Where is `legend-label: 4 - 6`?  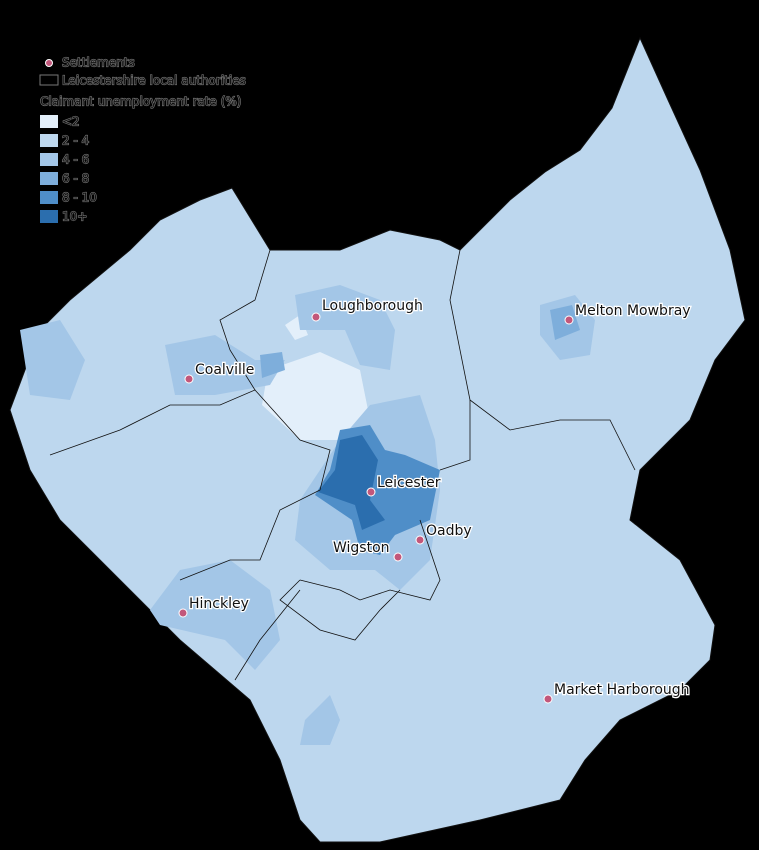 legend-label: 4 - 6 is located at coordinates (75, 160).